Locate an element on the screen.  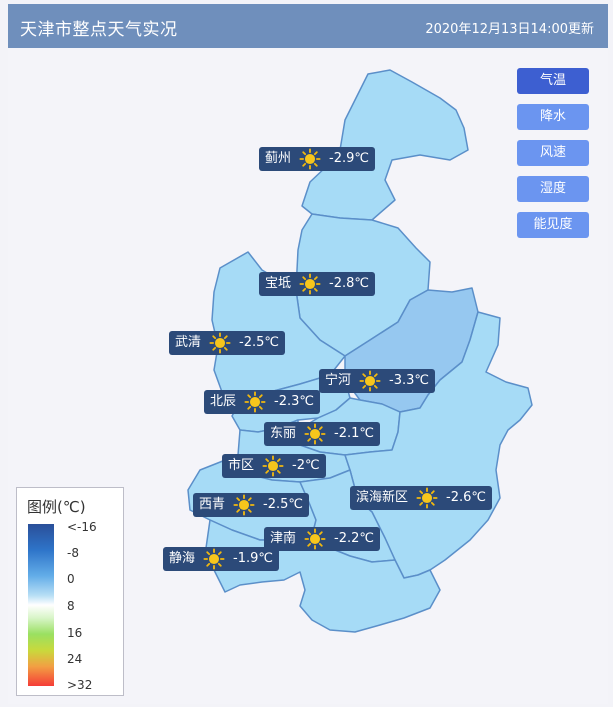
station-name: 东丽 is located at coordinates (283, 433).